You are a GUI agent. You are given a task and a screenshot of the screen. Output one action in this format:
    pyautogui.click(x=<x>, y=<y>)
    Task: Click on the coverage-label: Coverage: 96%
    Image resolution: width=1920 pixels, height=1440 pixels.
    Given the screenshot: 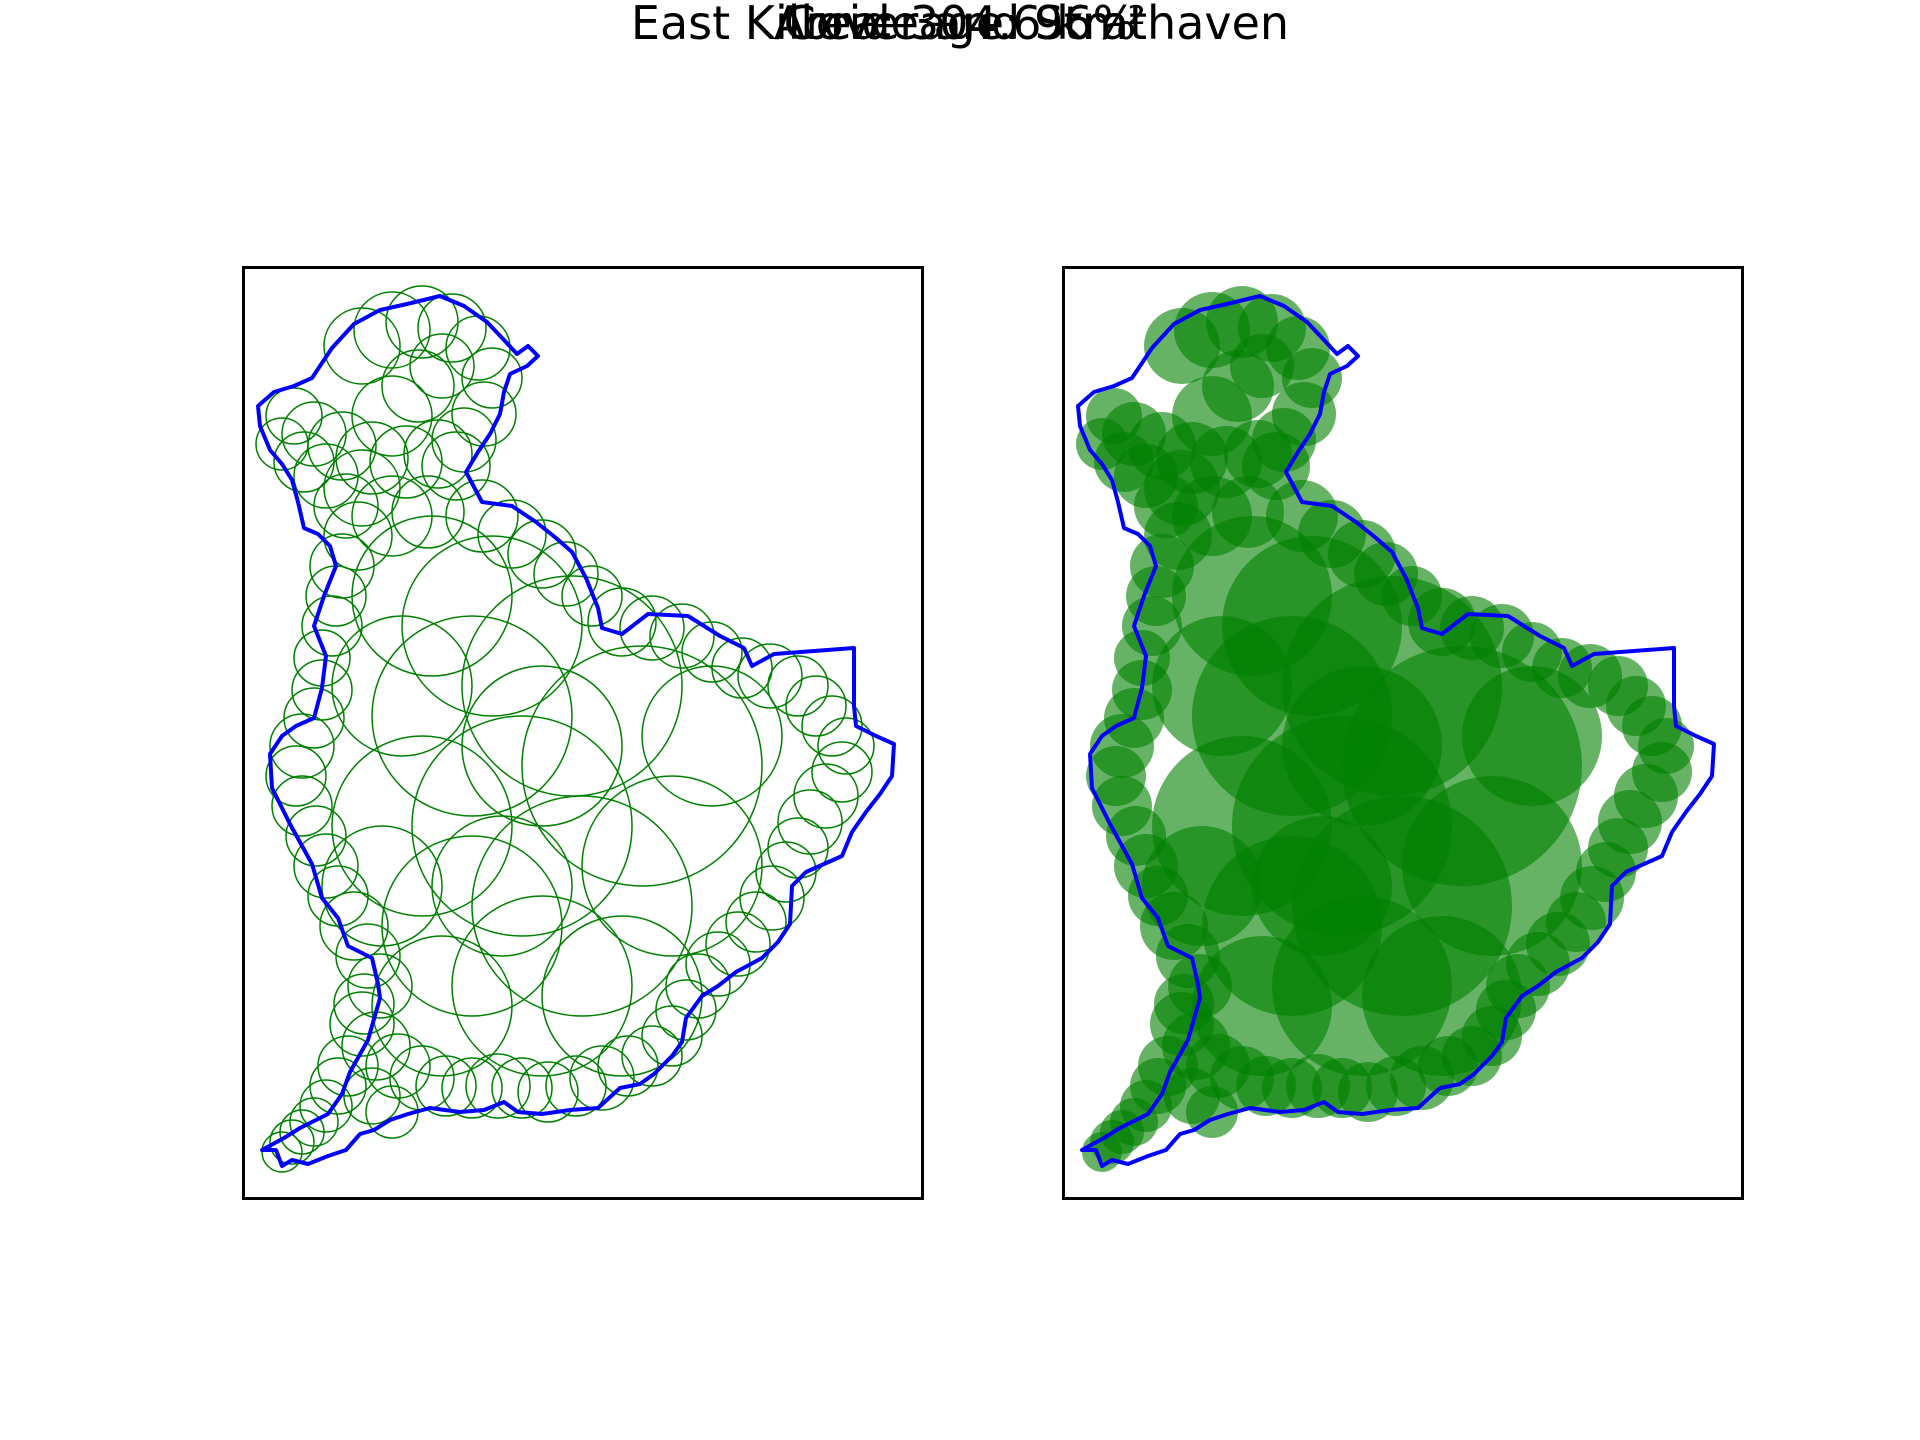 What is the action you would take?
    pyautogui.click(x=960, y=25)
    